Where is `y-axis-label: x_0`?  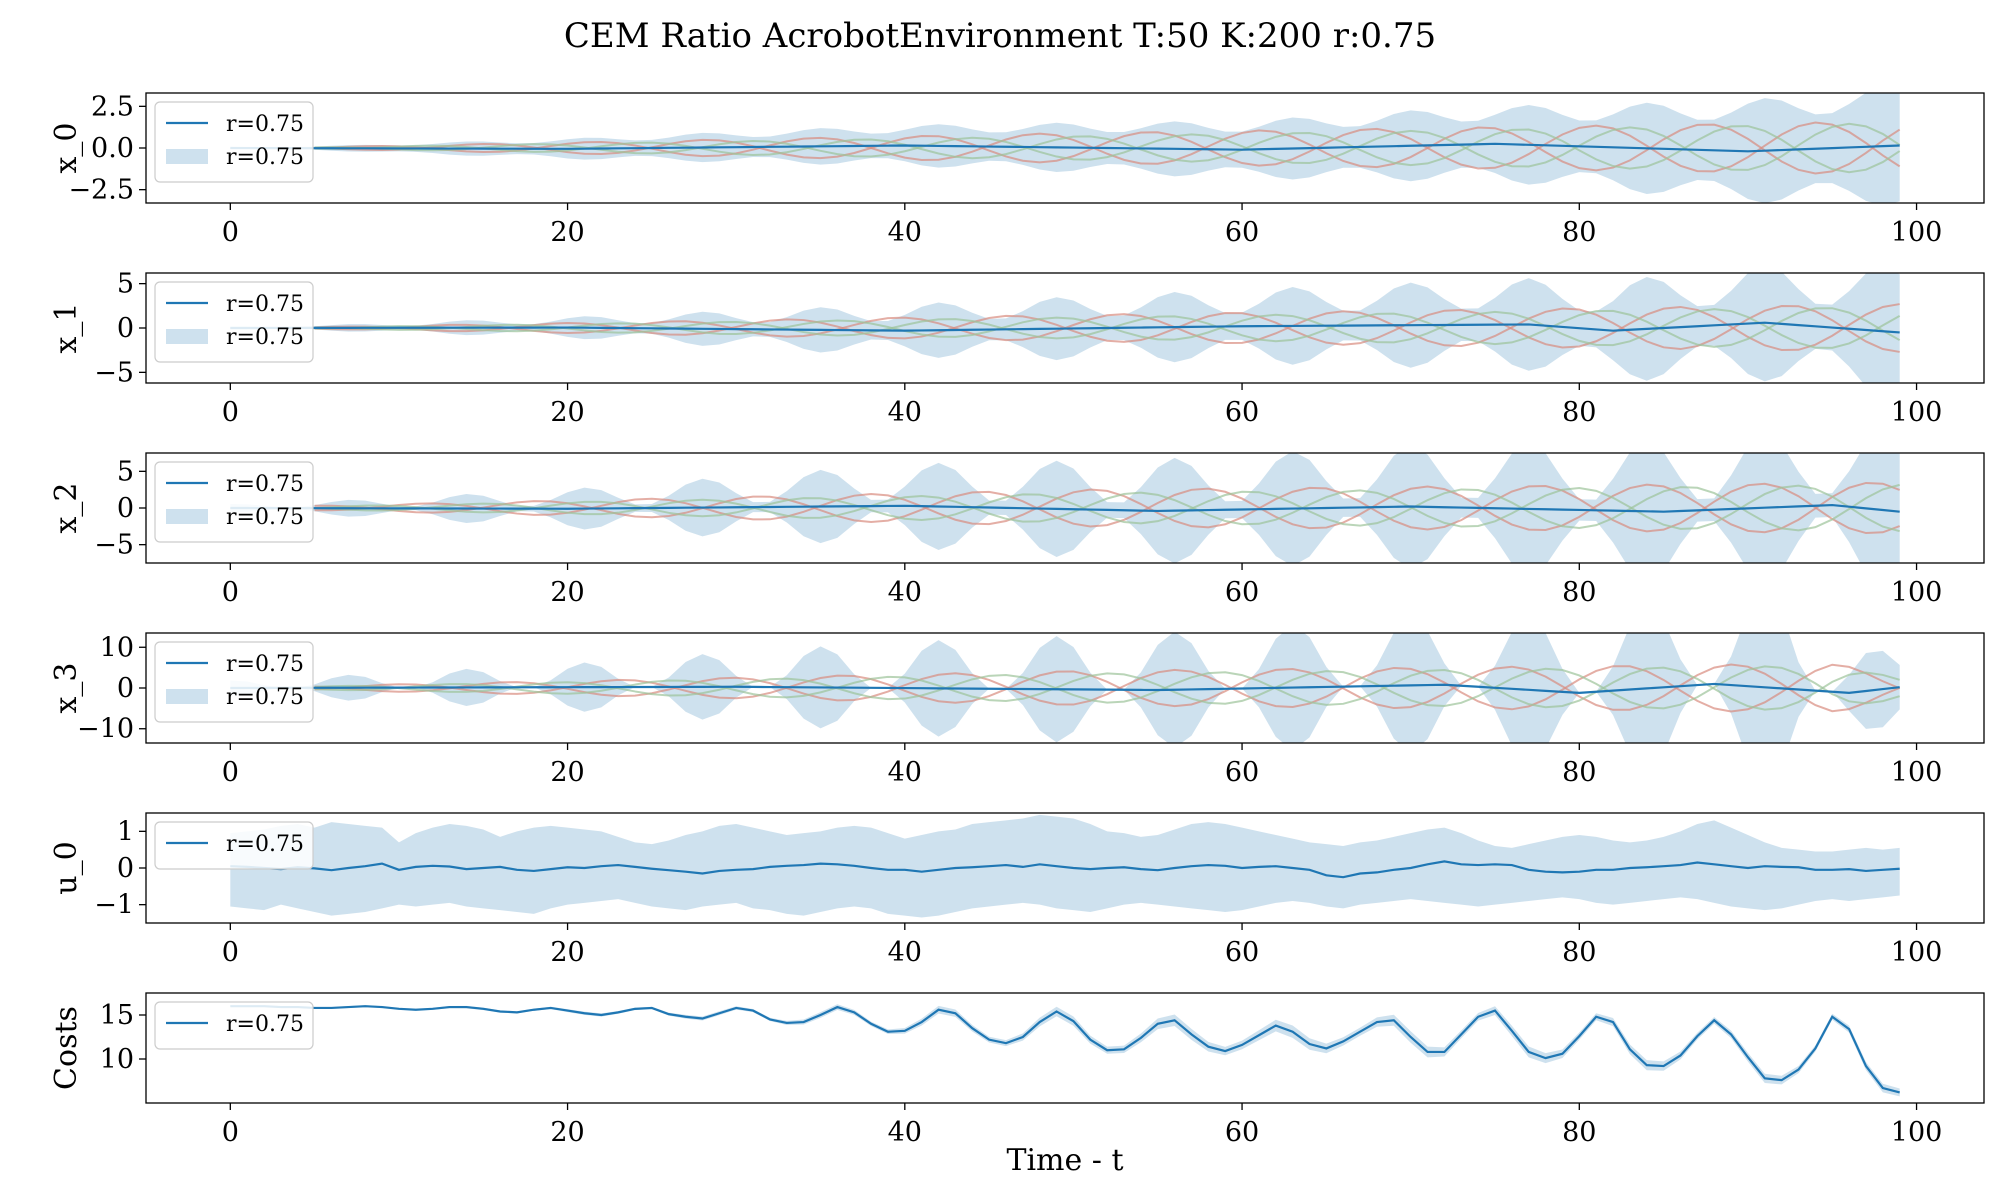
y-axis-label: x_0 is located at coordinates (66, 147).